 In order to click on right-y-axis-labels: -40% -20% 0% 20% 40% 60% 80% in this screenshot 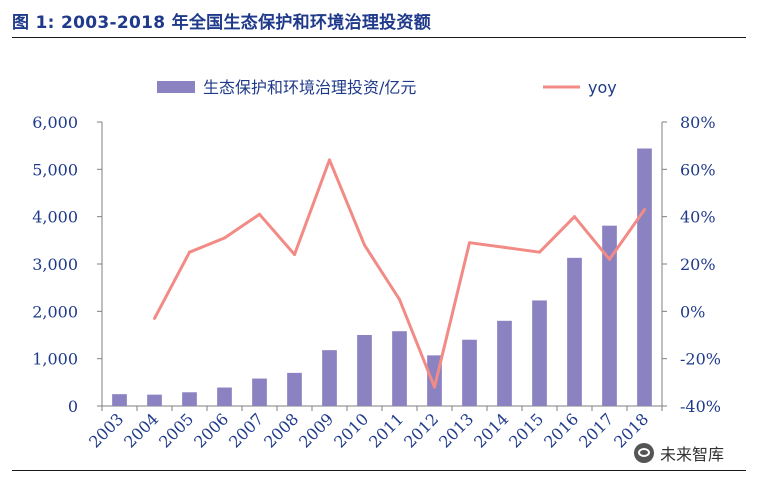, I will do `click(700, 264)`.